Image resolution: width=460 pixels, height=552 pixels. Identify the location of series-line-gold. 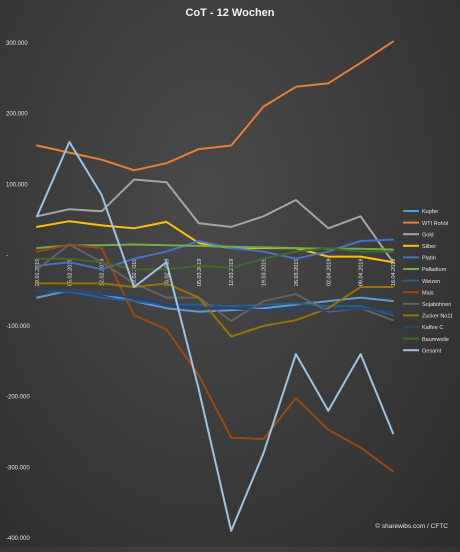
(215, 221).